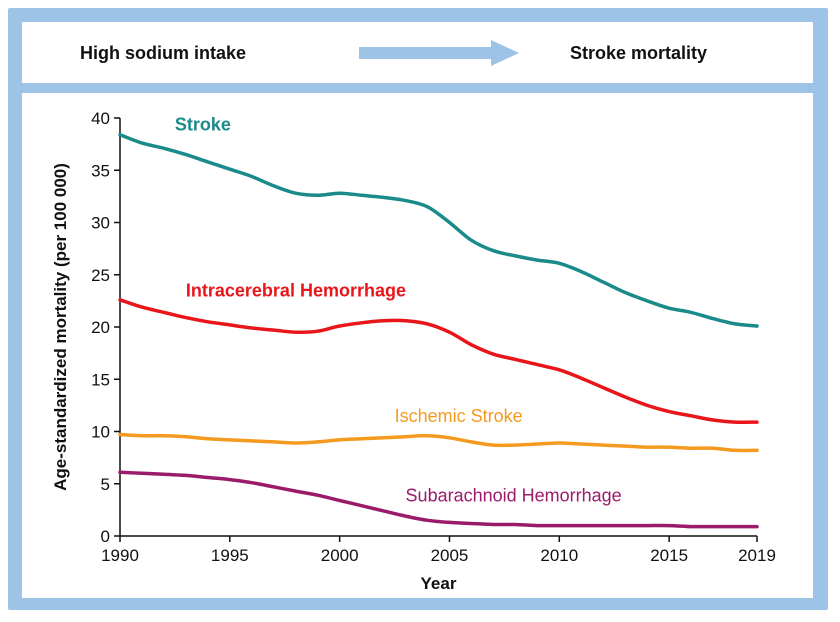  I want to click on header-panel: High sodium intake Stroke mortality, so click(417, 52).